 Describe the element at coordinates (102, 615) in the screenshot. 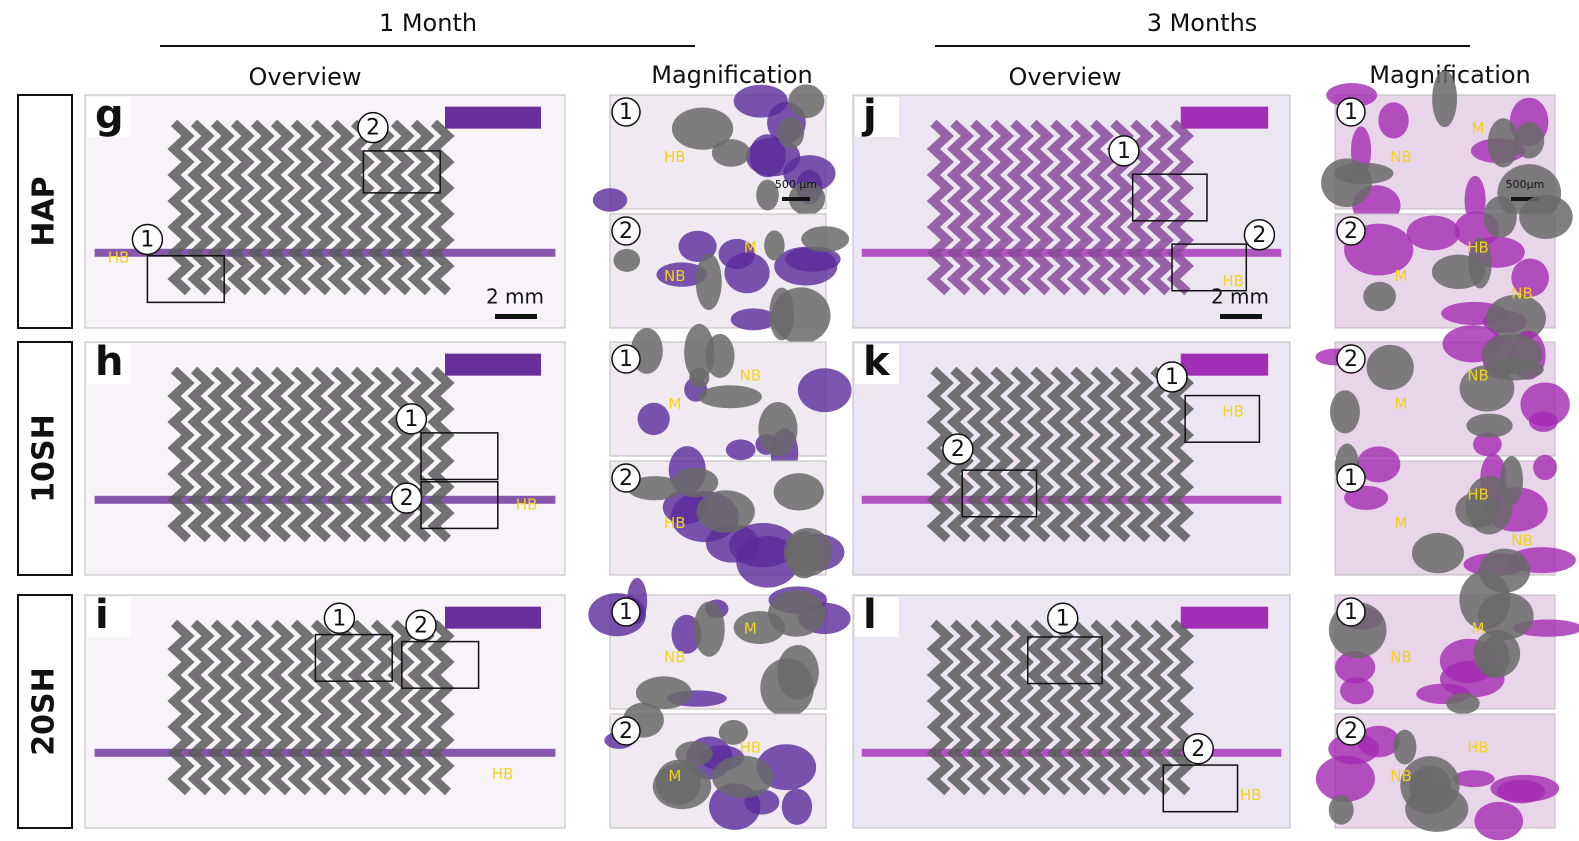

I see `panel-letter: i` at that location.